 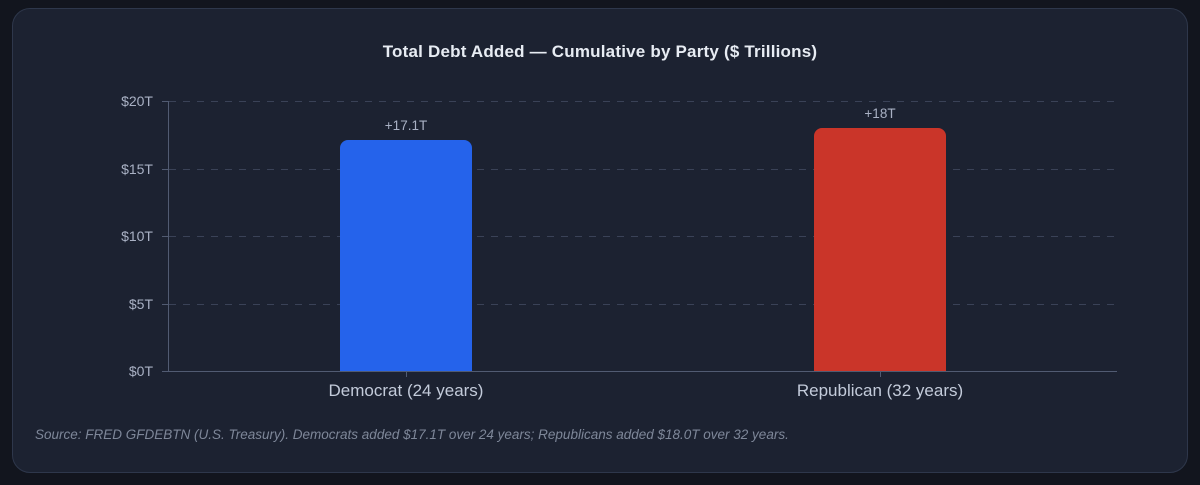 What do you see at coordinates (880, 249) in the screenshot?
I see `bar-republican` at bounding box center [880, 249].